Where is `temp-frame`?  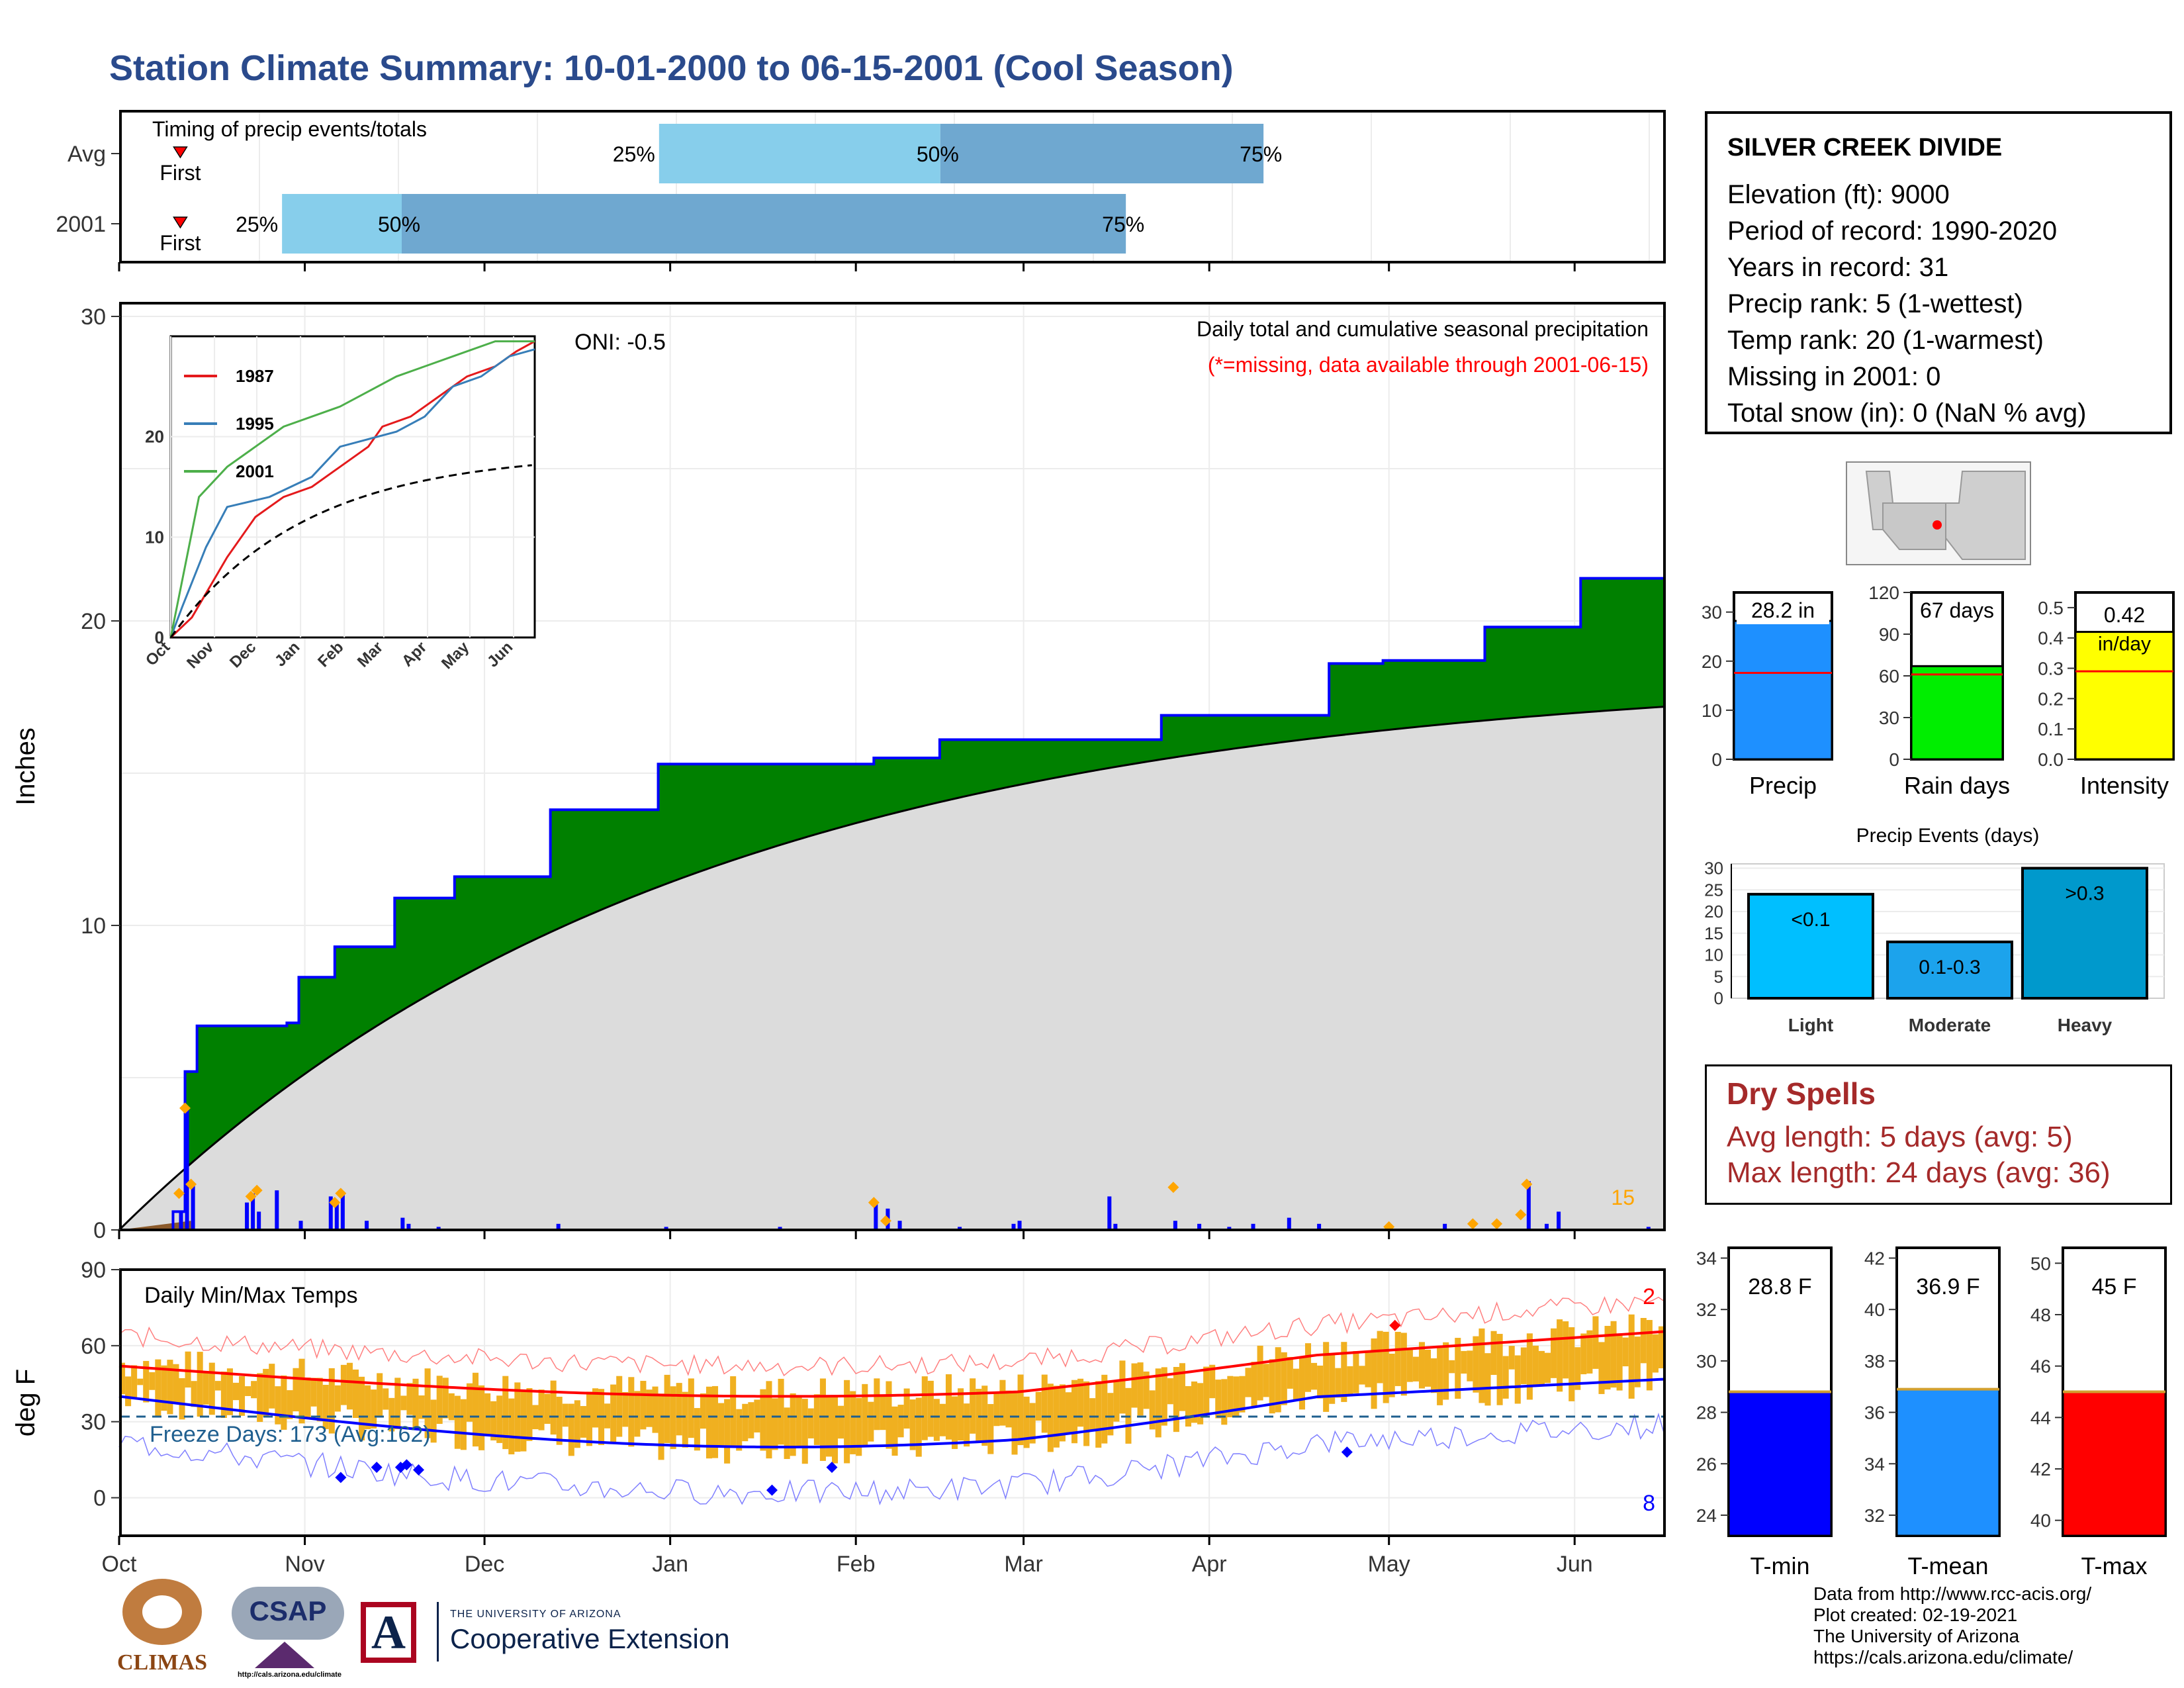
temp-frame is located at coordinates (893, 1402).